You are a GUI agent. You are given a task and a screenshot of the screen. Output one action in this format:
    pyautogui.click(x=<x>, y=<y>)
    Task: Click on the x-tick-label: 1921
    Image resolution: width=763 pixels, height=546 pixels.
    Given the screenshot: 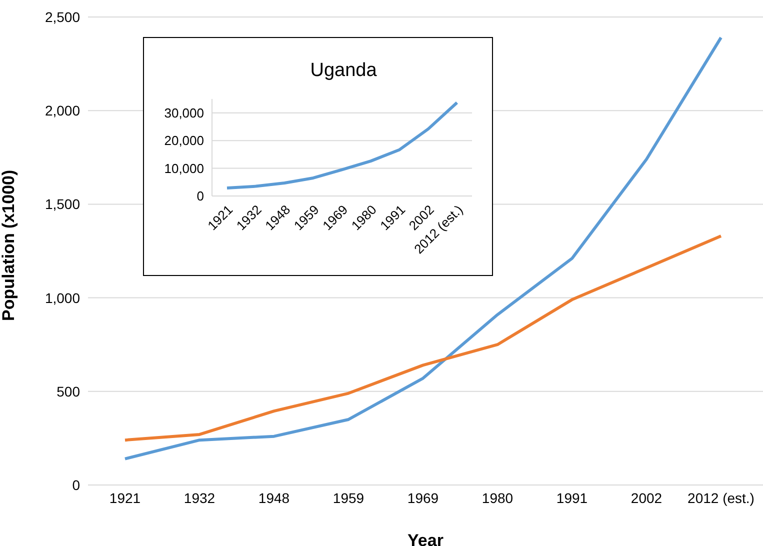 What is the action you would take?
    pyautogui.click(x=125, y=498)
    